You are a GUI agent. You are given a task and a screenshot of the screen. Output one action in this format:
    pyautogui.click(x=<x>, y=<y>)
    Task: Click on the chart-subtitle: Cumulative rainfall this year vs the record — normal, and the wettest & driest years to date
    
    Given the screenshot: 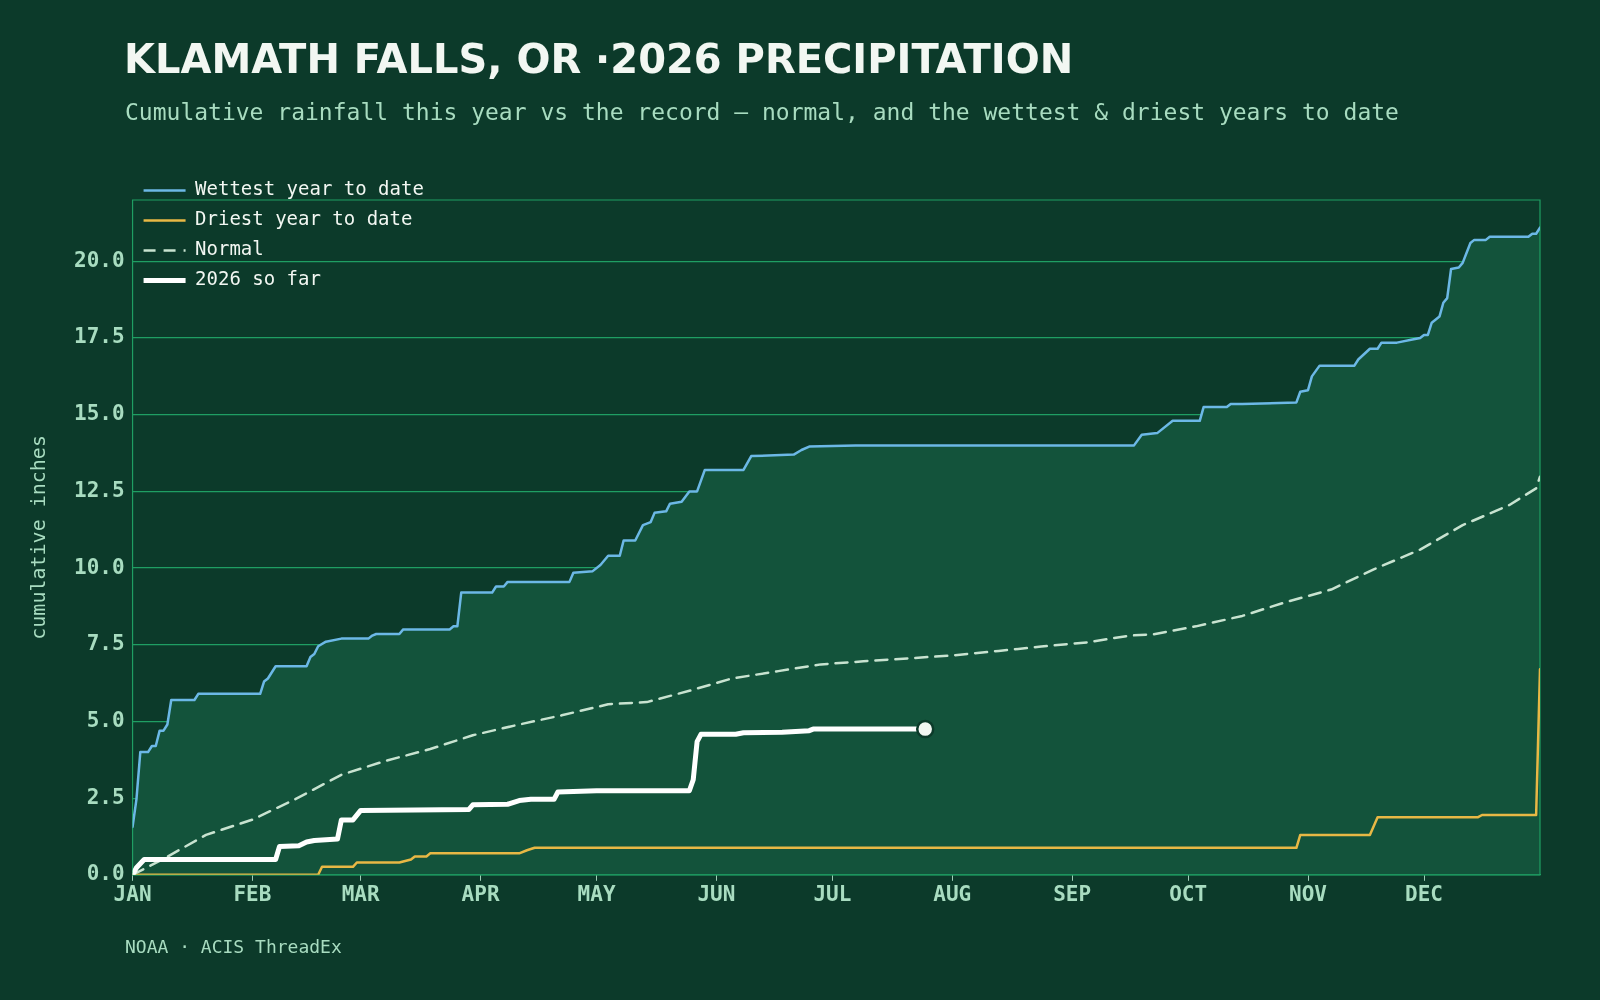 What is the action you would take?
    pyautogui.click(x=762, y=112)
    